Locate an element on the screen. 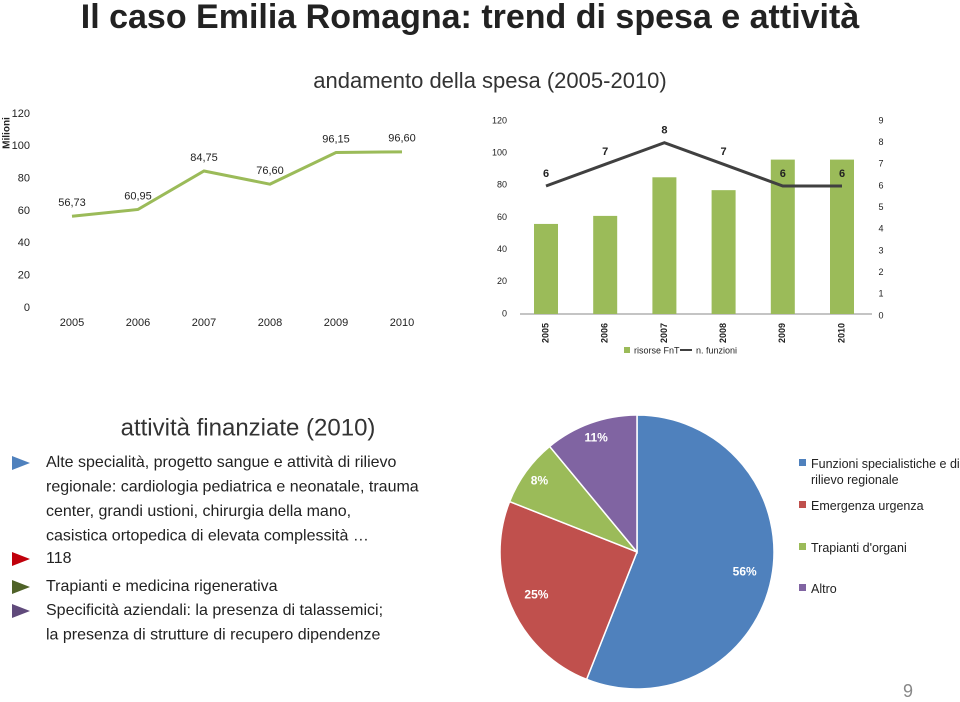 This screenshot has width=960, height=702. data-label: 96,15 is located at coordinates (336, 139).